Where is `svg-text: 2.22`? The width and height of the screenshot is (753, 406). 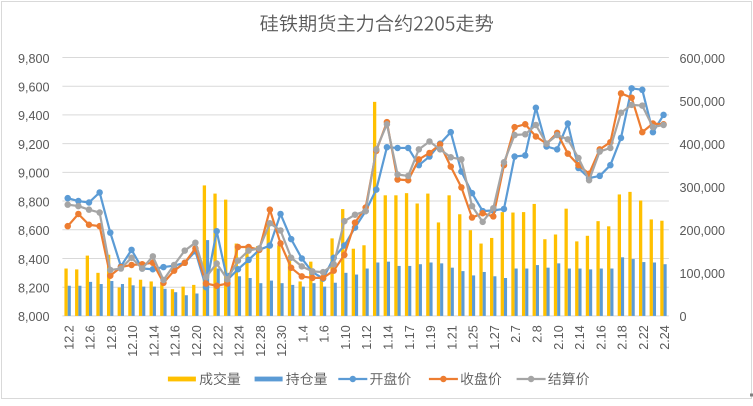
svg-text: 2.22 is located at coordinates (644, 337).